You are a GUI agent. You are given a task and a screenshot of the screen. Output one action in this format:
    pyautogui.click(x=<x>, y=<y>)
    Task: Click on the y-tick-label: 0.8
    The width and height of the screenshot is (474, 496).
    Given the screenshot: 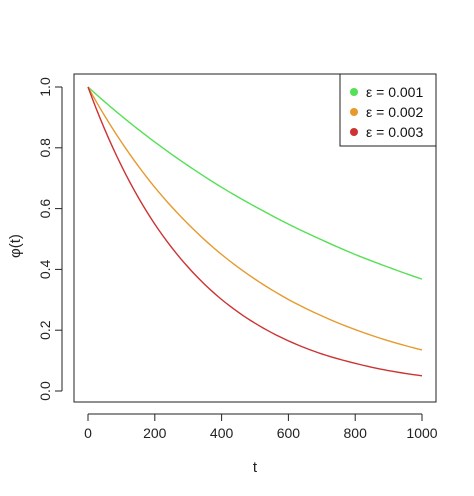 What is the action you would take?
    pyautogui.click(x=45, y=148)
    